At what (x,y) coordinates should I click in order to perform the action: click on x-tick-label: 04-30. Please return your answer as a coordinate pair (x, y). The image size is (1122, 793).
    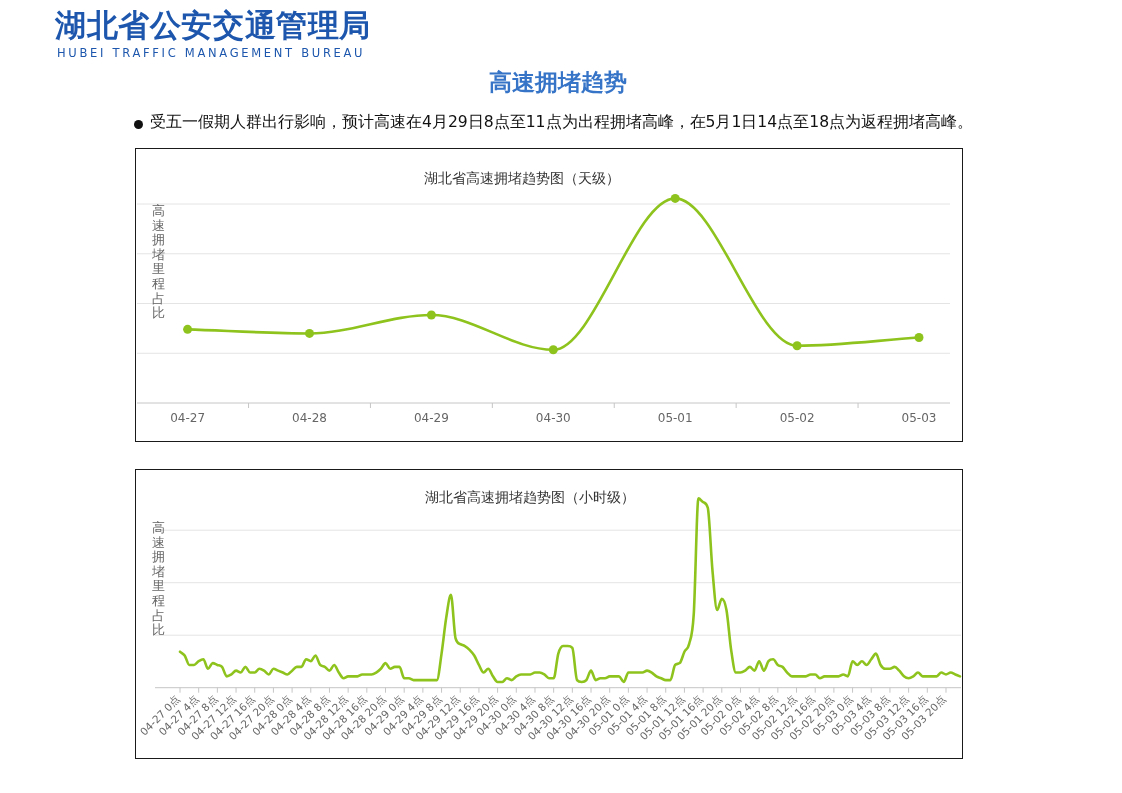
    Looking at the image, I should click on (553, 418).